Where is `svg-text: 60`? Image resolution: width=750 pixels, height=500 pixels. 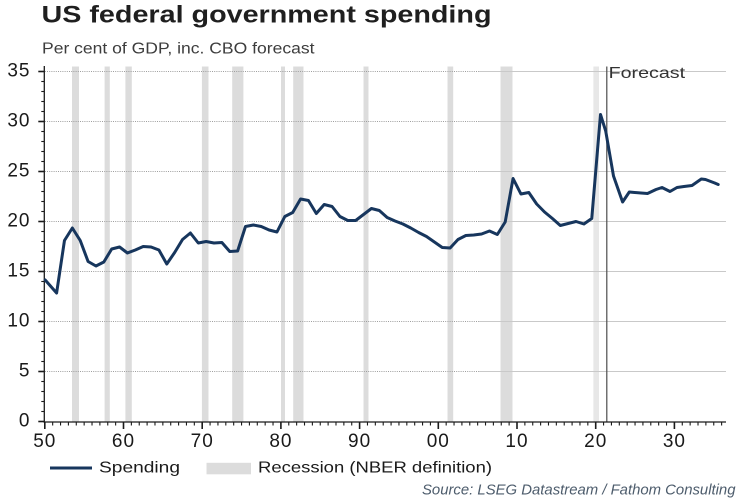 svg-text: 60 is located at coordinates (123, 441).